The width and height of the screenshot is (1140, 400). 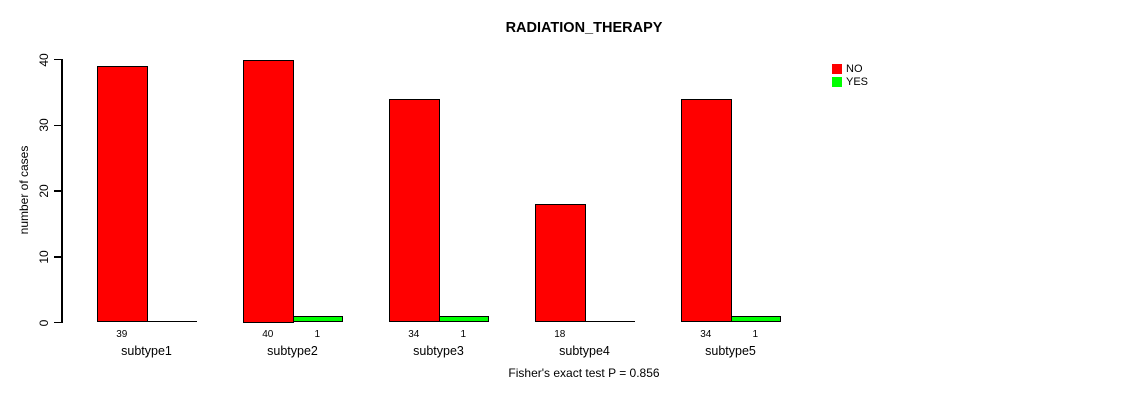 I want to click on category-label-subtype2: subtype2, so click(x=292, y=350).